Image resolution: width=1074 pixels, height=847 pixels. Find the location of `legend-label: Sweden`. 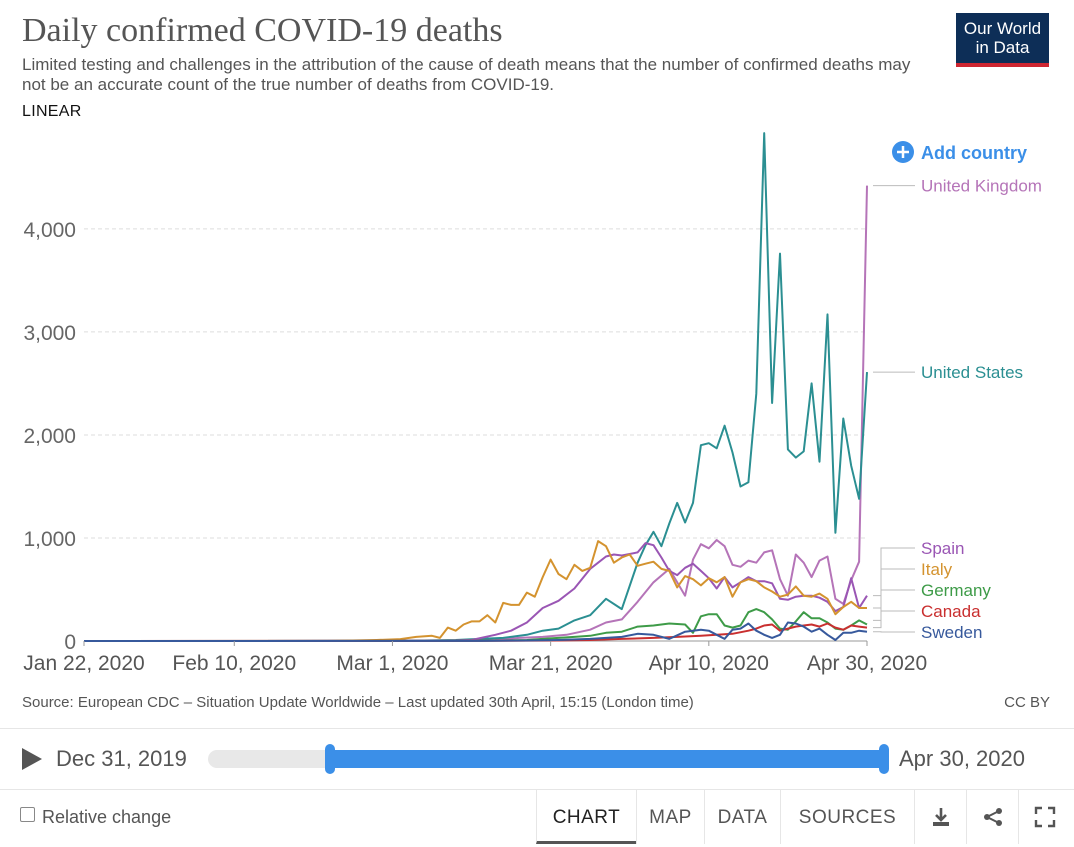

legend-label: Sweden is located at coordinates (951, 632).